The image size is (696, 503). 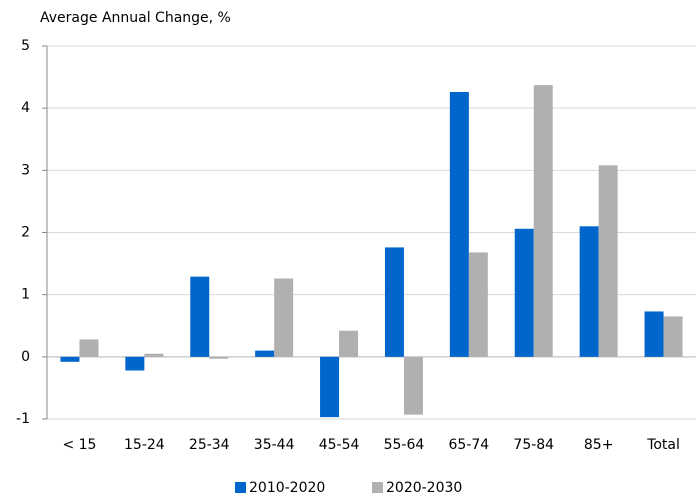 What do you see at coordinates (533, 445) in the screenshot?
I see `x-tick-label: 75-84` at bounding box center [533, 445].